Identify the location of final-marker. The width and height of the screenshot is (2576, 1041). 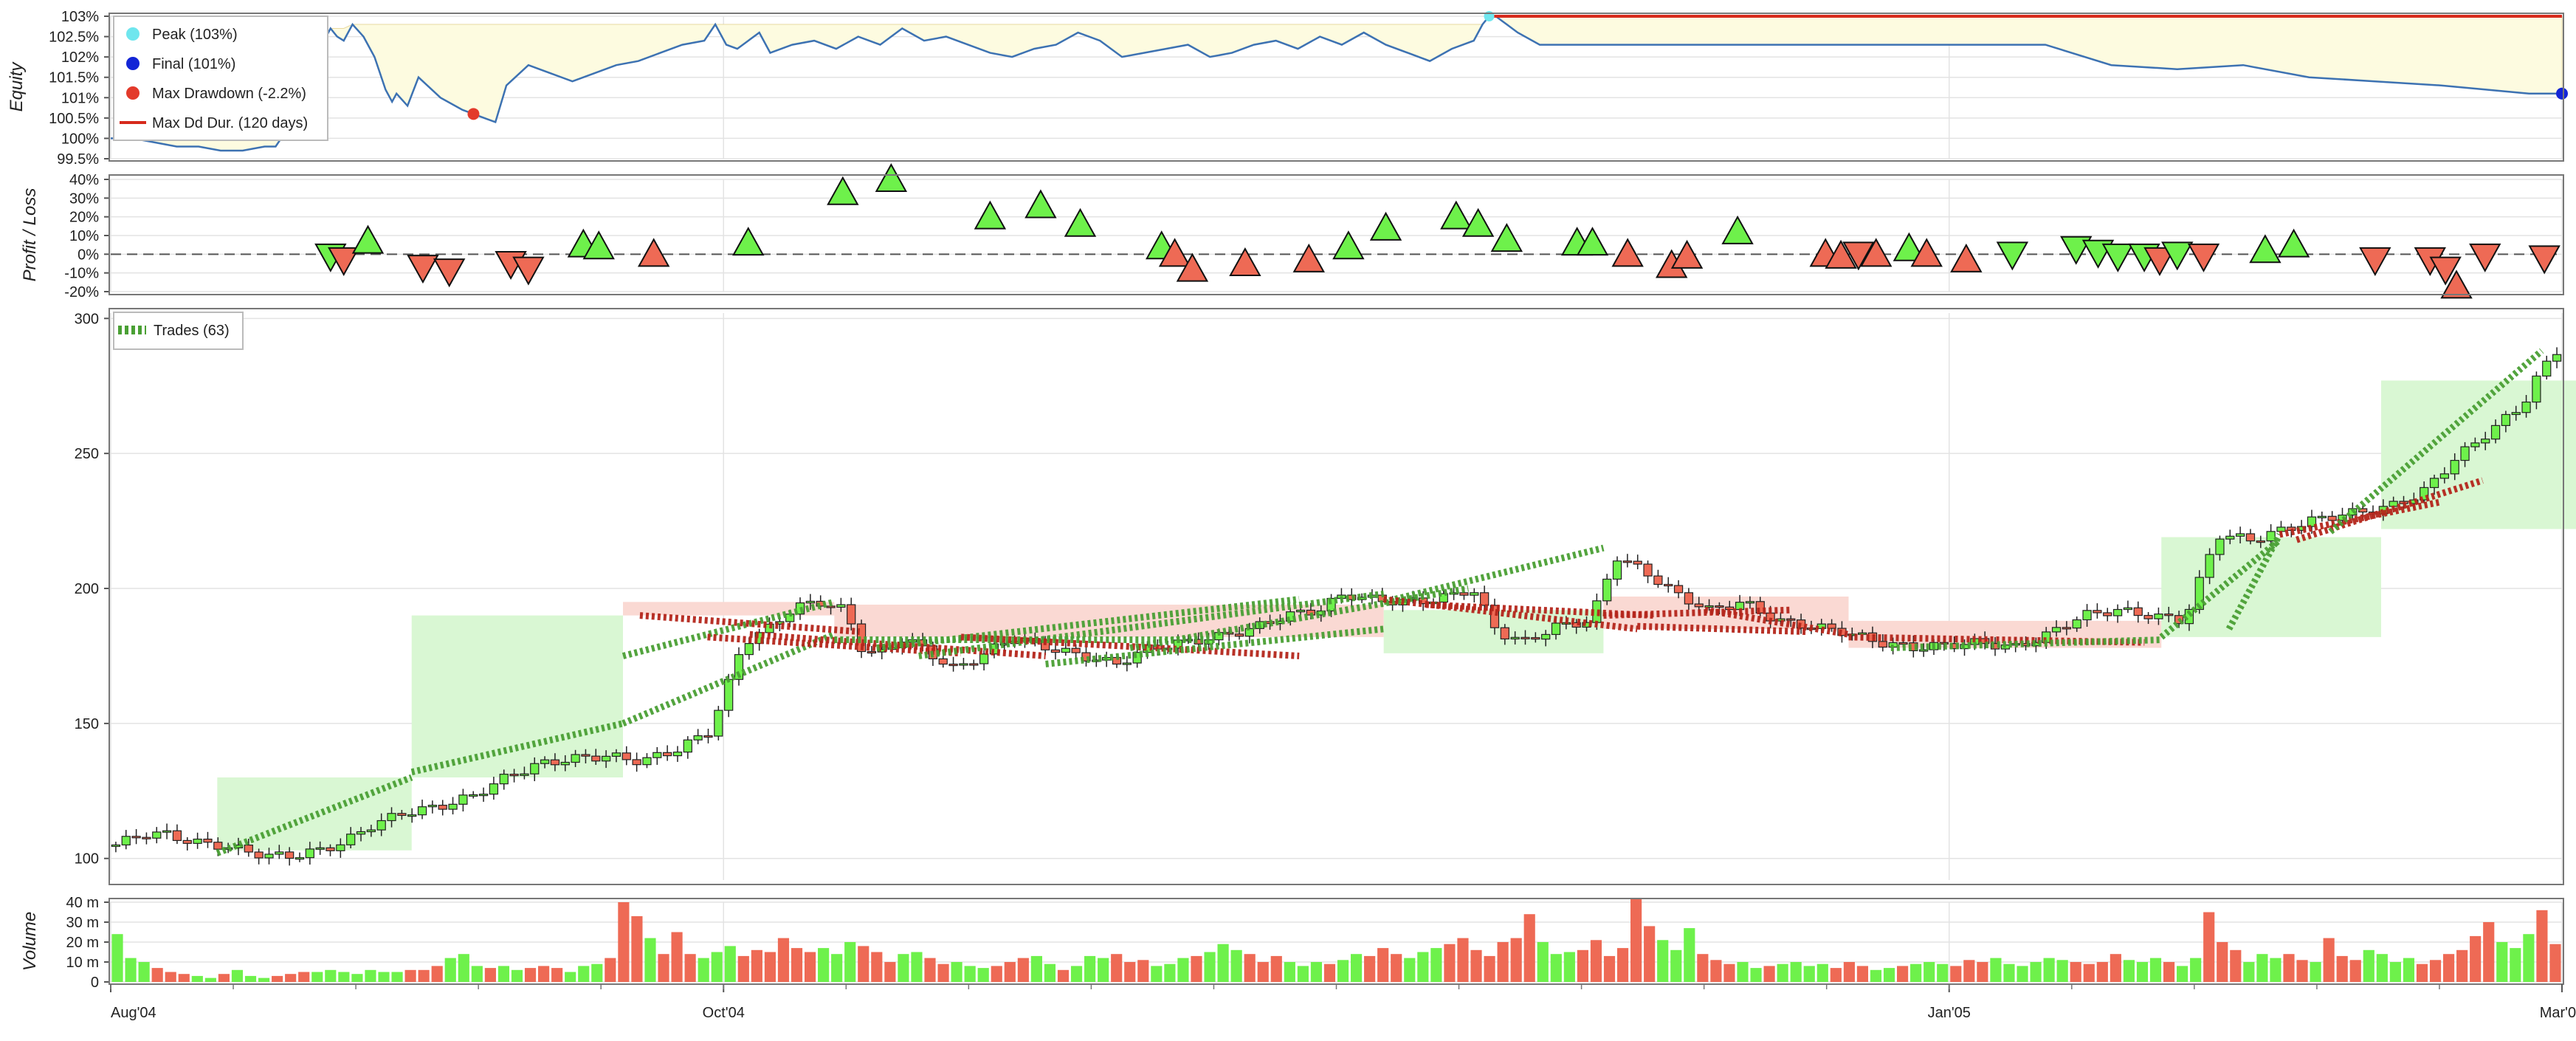
(2562, 93).